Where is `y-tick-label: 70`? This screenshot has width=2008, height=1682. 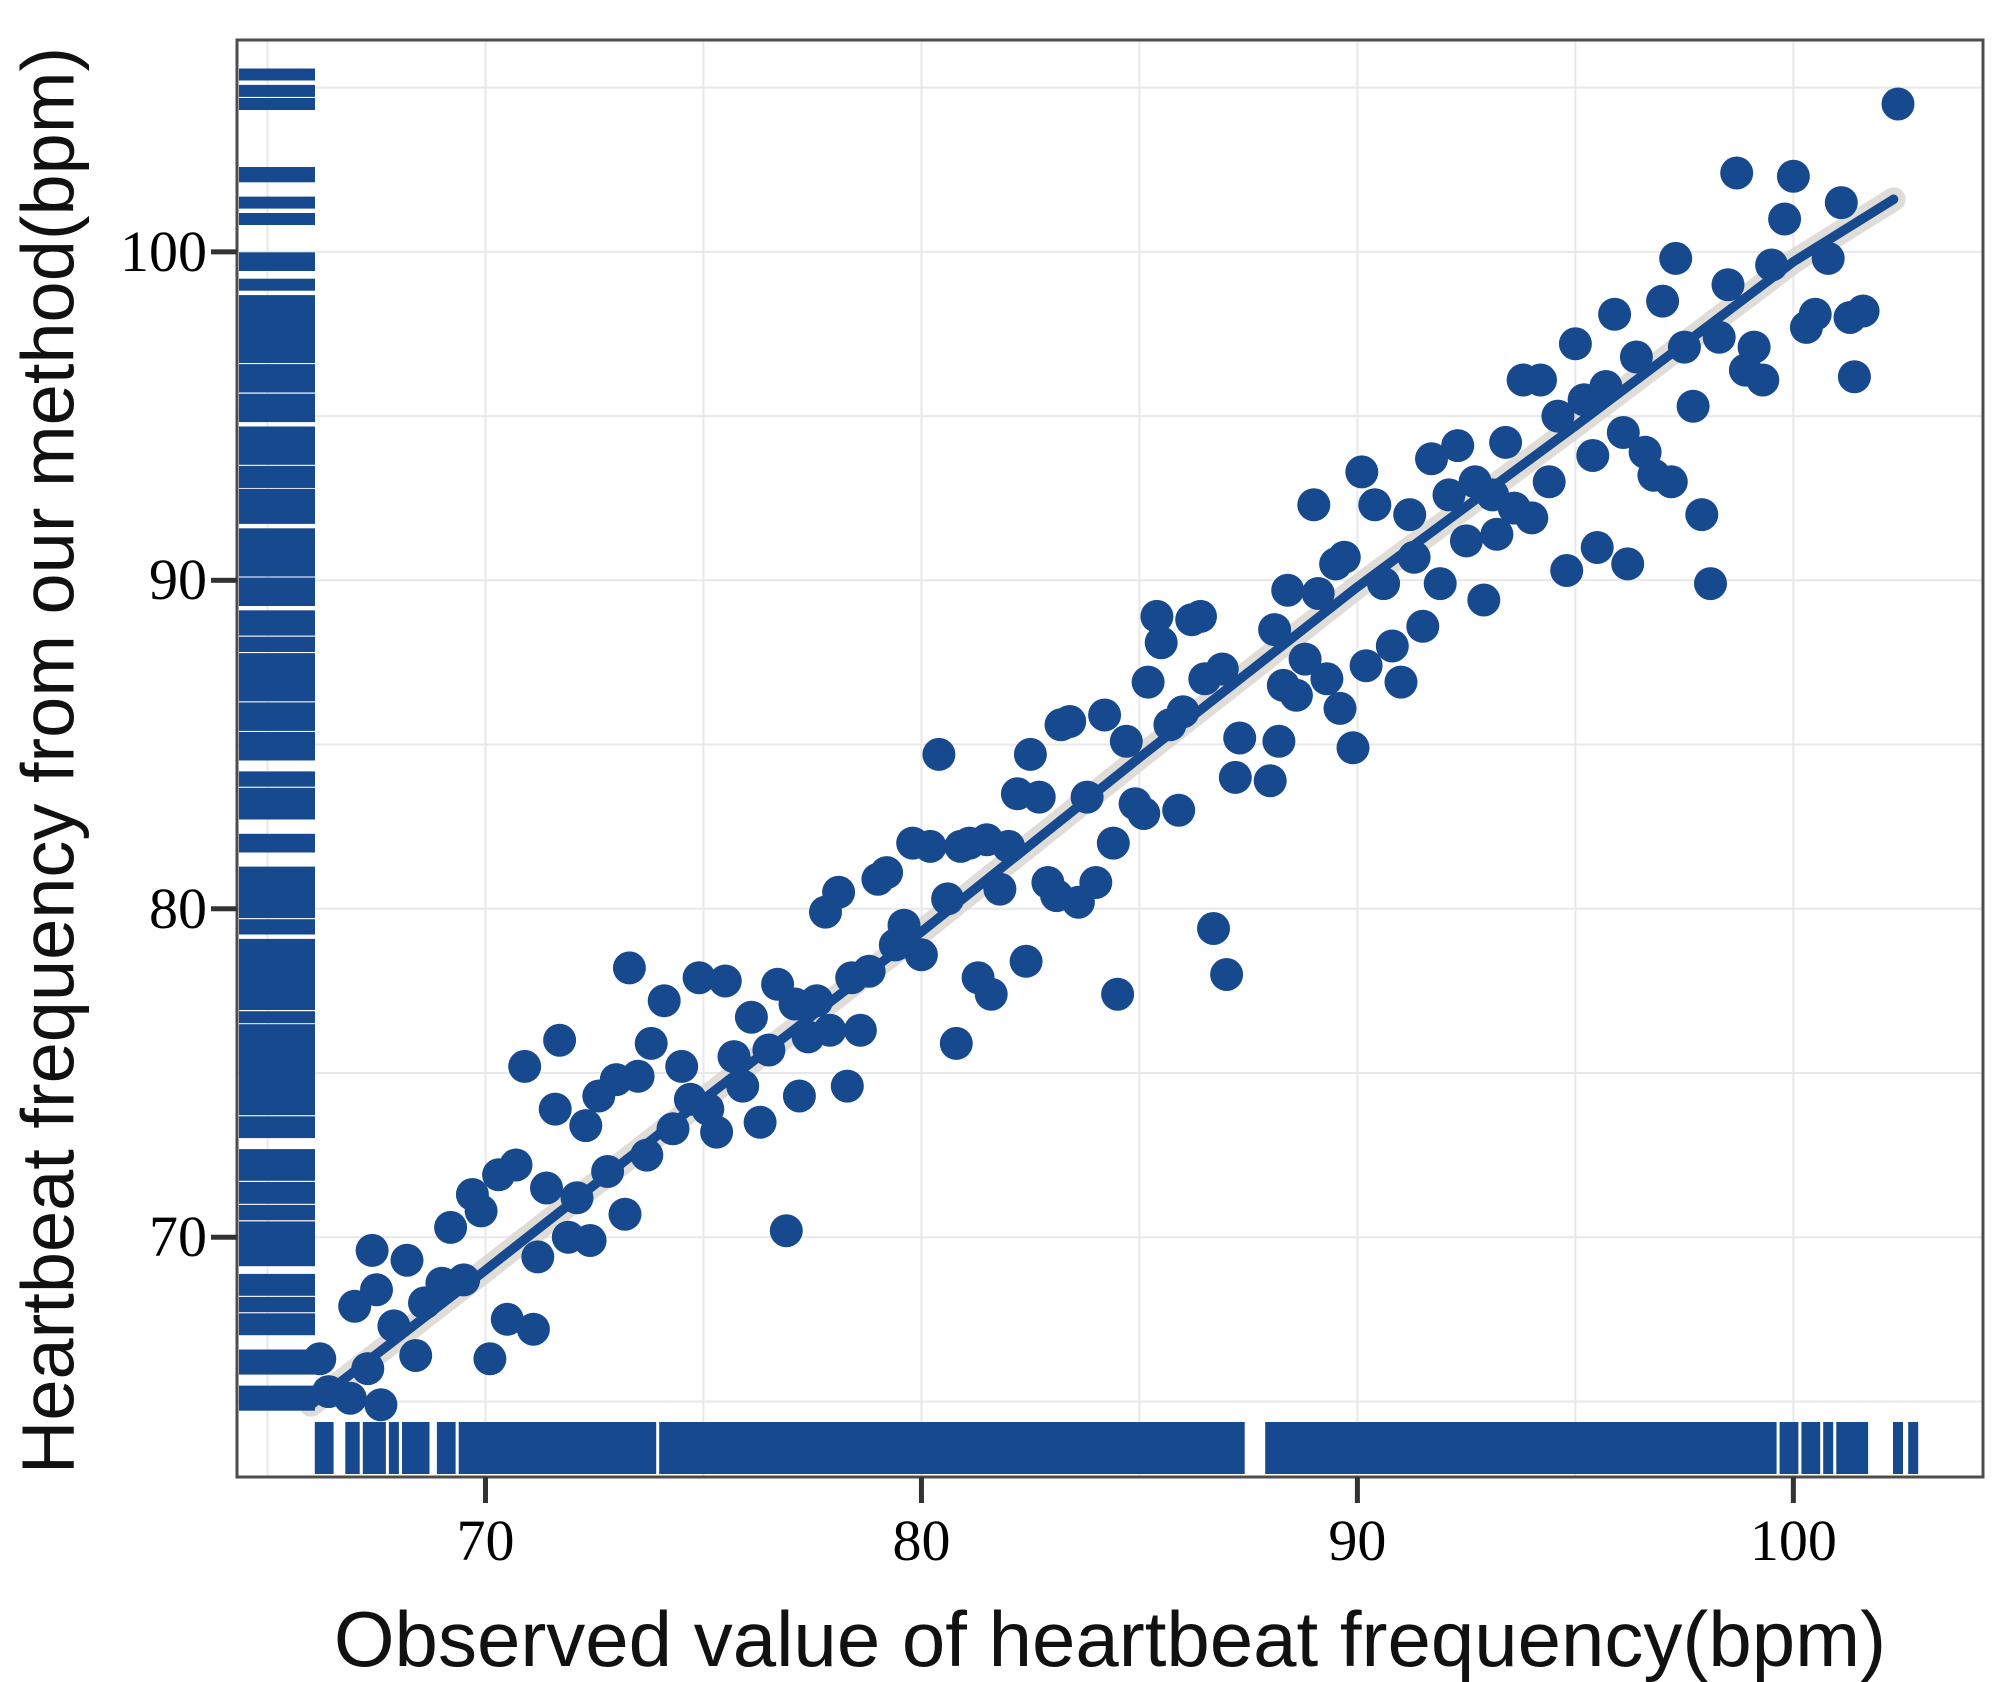
y-tick-label: 70 is located at coordinates (178, 1237).